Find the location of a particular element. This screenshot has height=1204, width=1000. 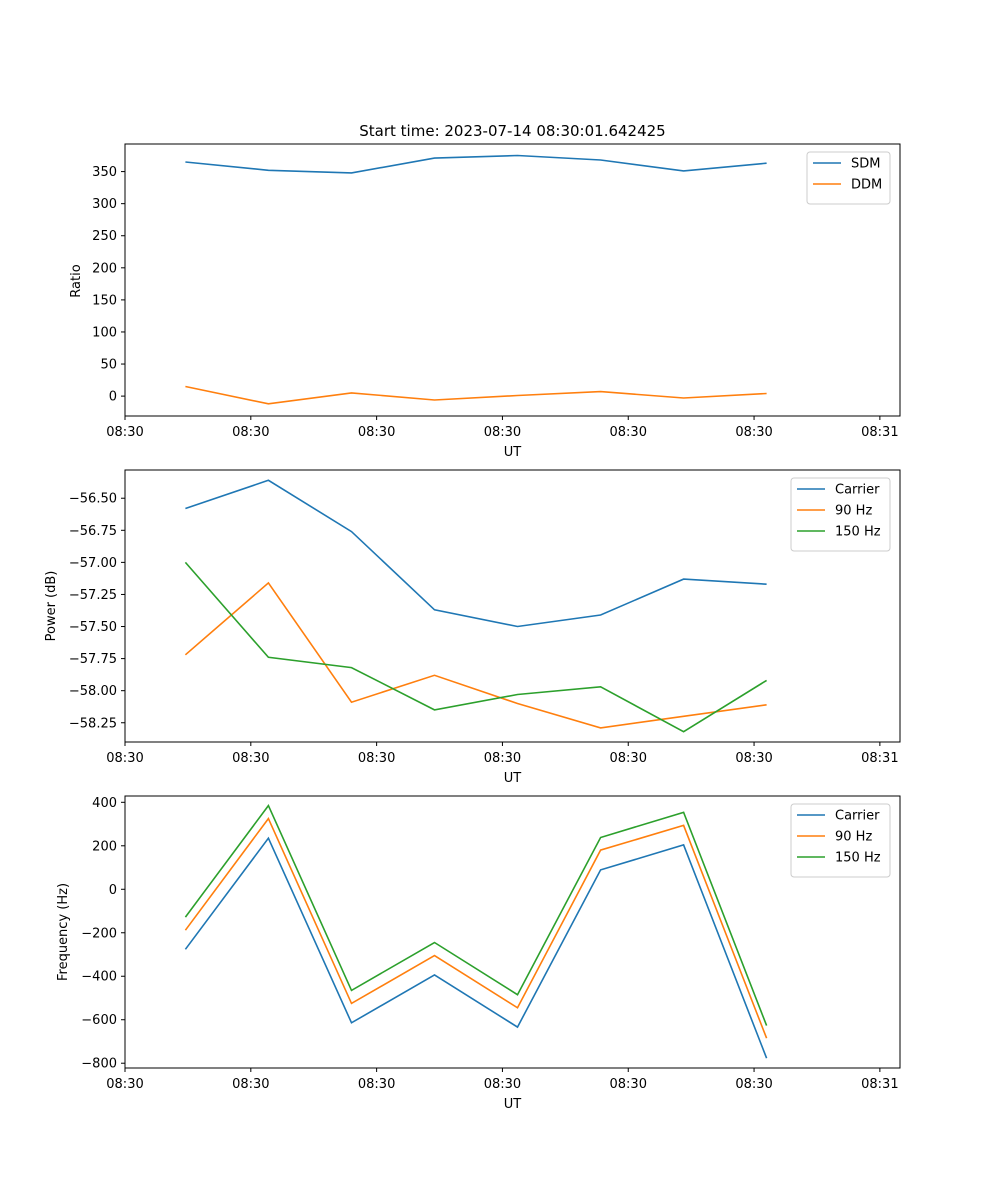

y-tick-label: 100 is located at coordinates (104, 332).